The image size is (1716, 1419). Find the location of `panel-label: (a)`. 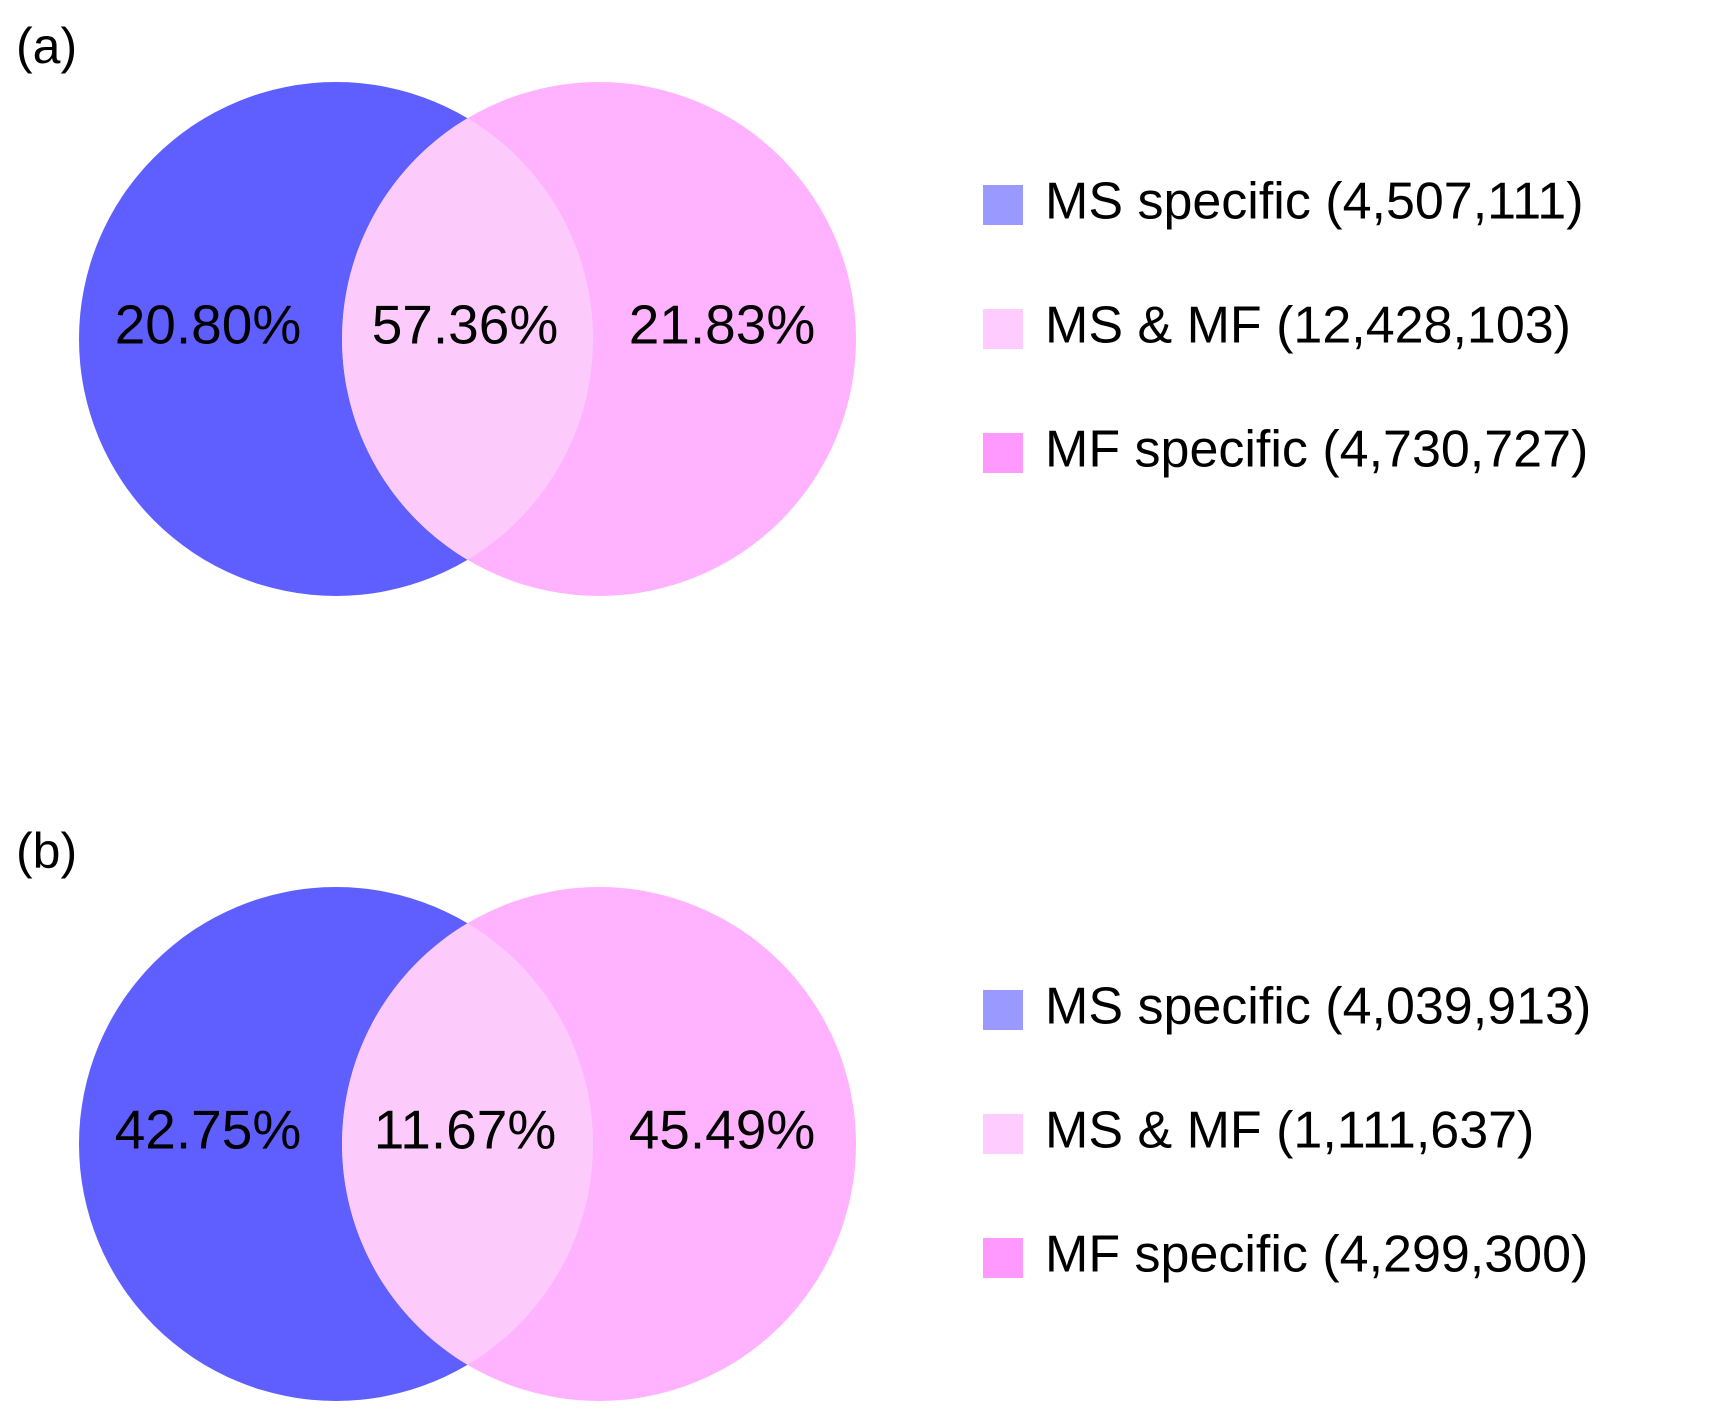

panel-label: (a) is located at coordinates (46, 46).